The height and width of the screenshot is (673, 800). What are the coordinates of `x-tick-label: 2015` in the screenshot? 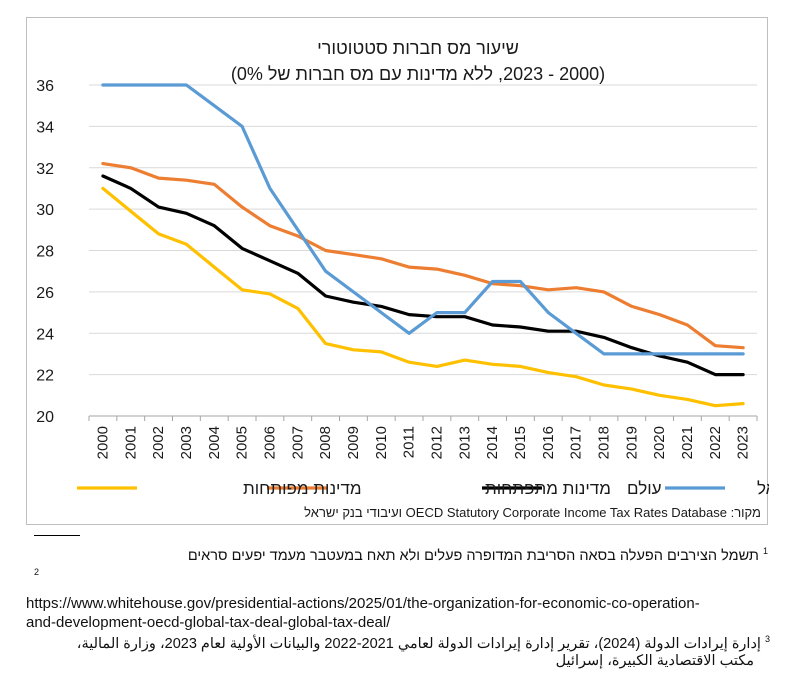 It's located at (520, 442).